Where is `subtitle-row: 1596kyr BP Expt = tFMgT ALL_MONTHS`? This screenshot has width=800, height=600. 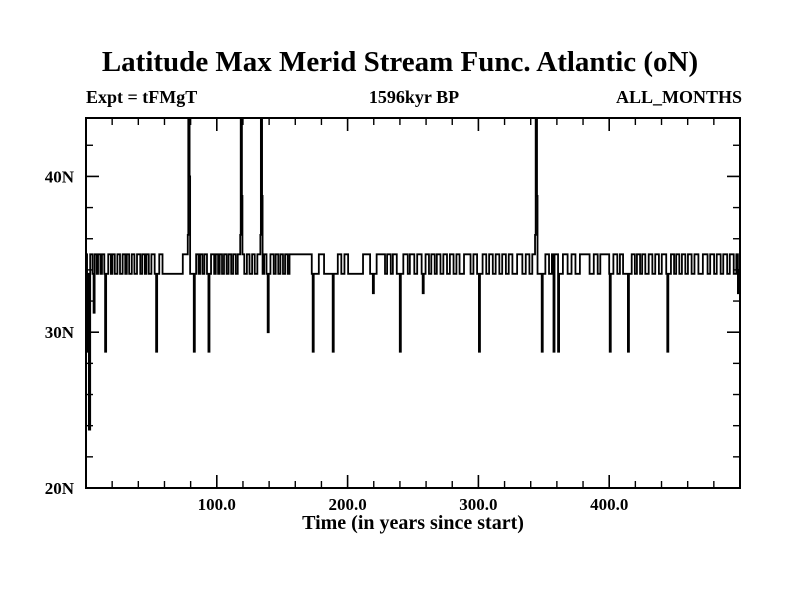 subtitle-row: 1596kyr BP Expt = tFMgT ALL_MONTHS is located at coordinates (414, 97).